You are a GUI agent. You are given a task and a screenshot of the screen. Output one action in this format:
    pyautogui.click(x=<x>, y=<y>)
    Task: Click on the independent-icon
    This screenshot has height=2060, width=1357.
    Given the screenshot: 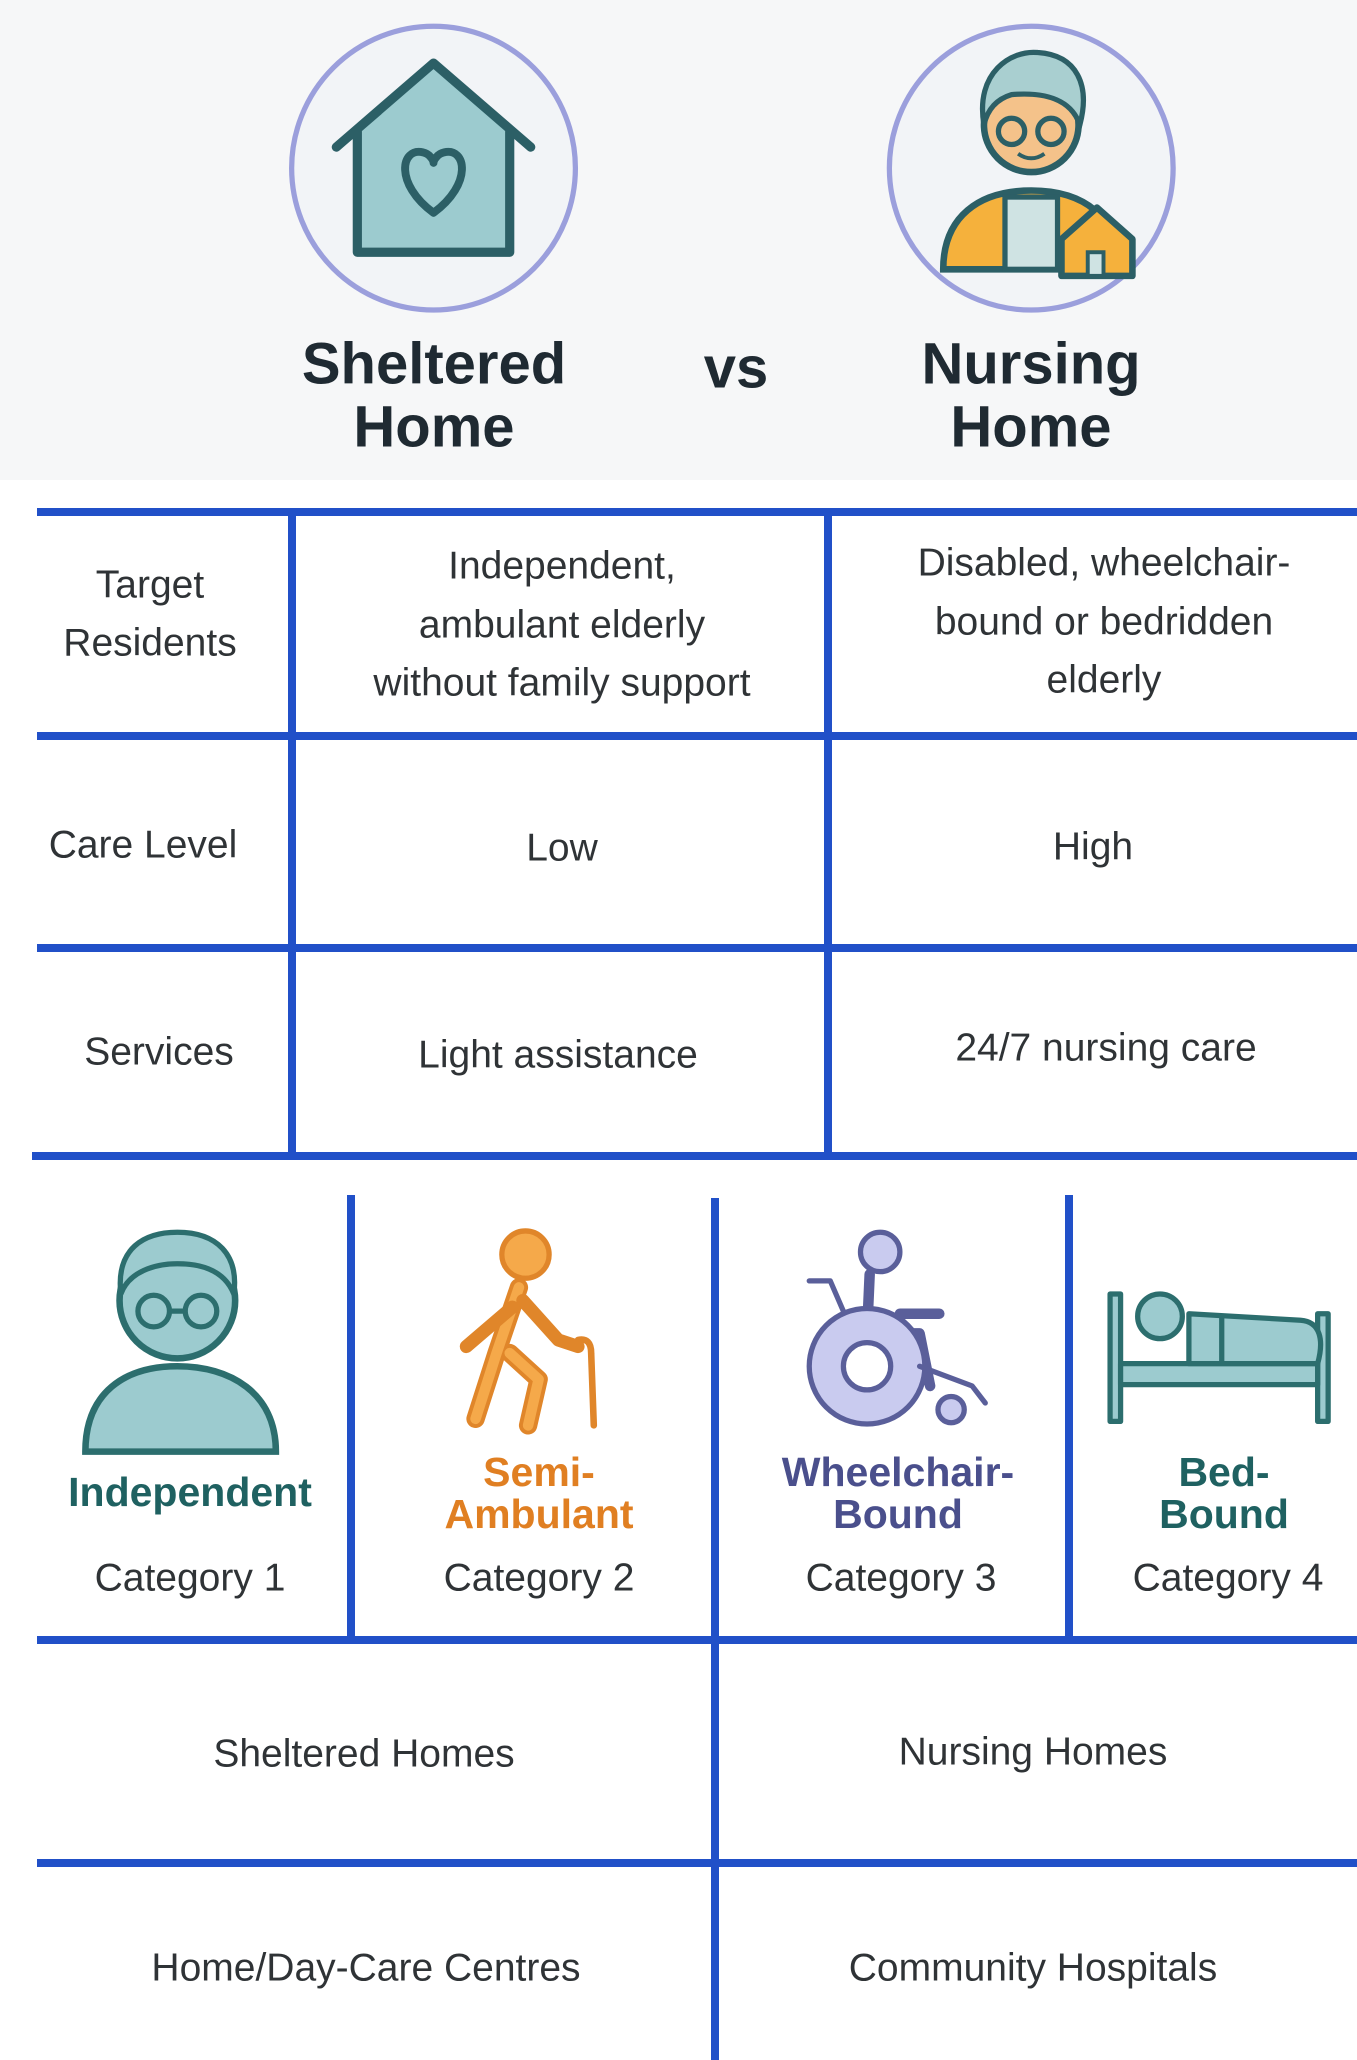 What is the action you would take?
    pyautogui.click(x=181, y=1342)
    